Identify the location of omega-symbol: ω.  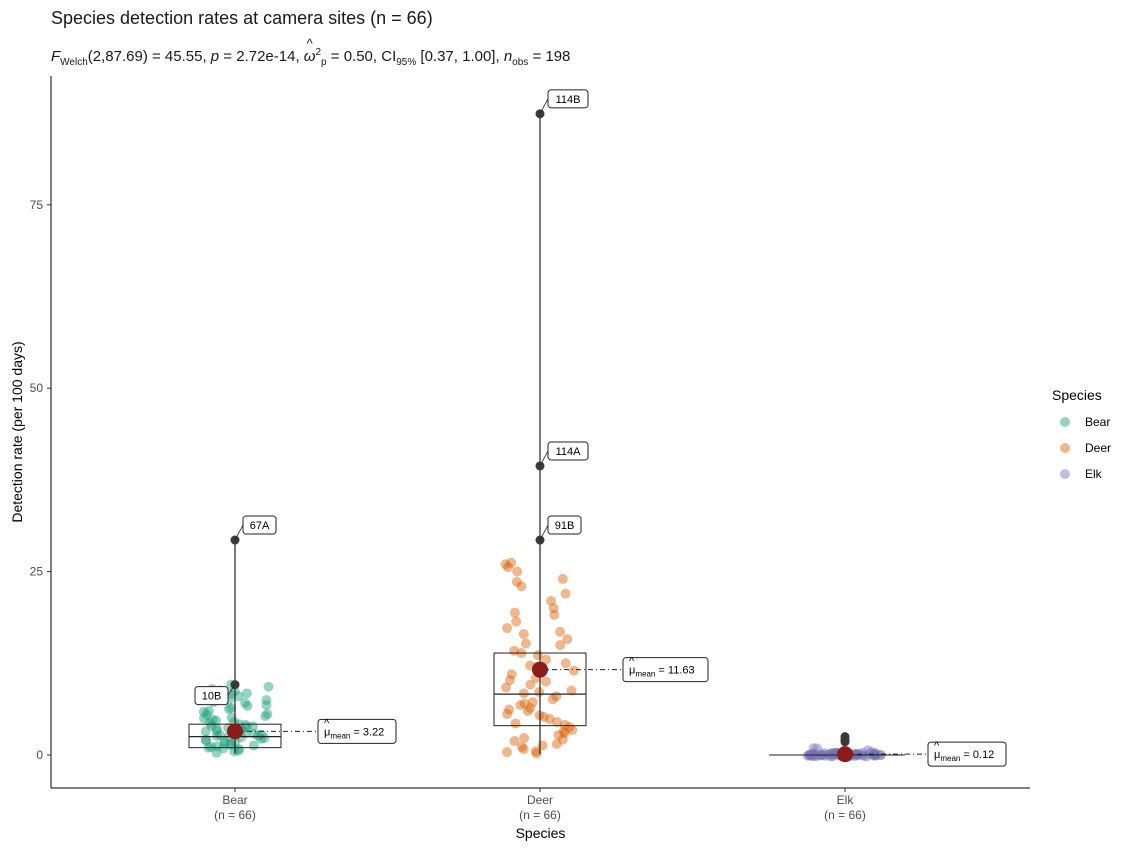
(310, 50).